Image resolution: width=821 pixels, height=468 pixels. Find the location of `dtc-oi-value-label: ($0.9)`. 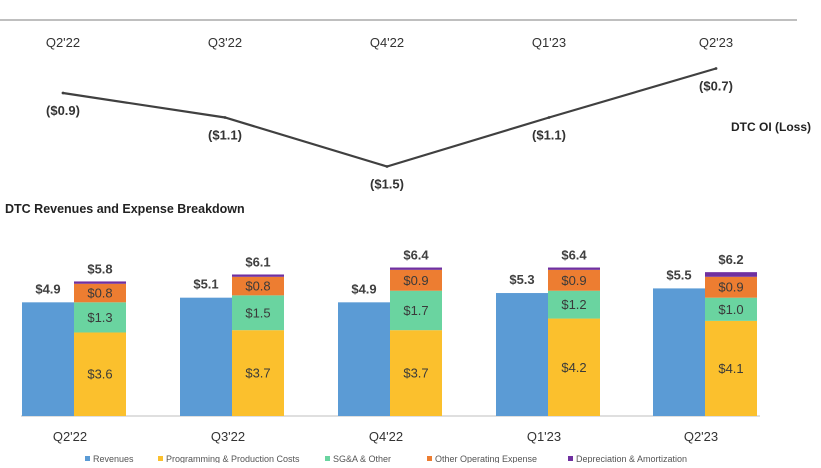

dtc-oi-value-label: ($0.9) is located at coordinates (63, 110).